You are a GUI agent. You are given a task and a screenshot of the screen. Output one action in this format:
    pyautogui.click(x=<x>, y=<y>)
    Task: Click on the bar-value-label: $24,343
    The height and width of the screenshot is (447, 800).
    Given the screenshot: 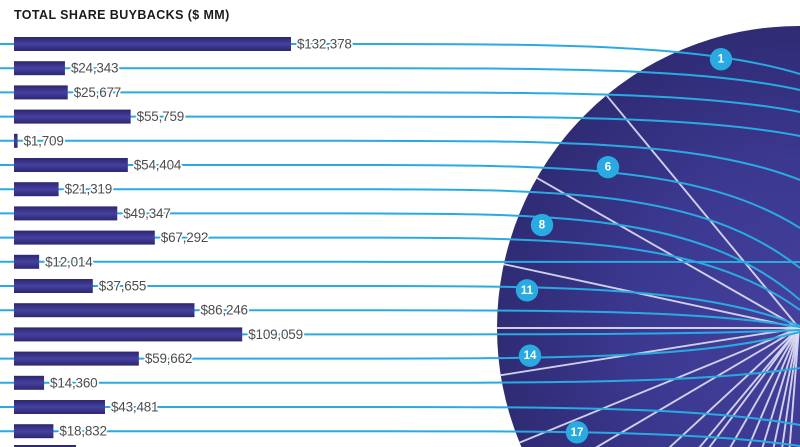 What is the action you would take?
    pyautogui.click(x=94, y=68)
    